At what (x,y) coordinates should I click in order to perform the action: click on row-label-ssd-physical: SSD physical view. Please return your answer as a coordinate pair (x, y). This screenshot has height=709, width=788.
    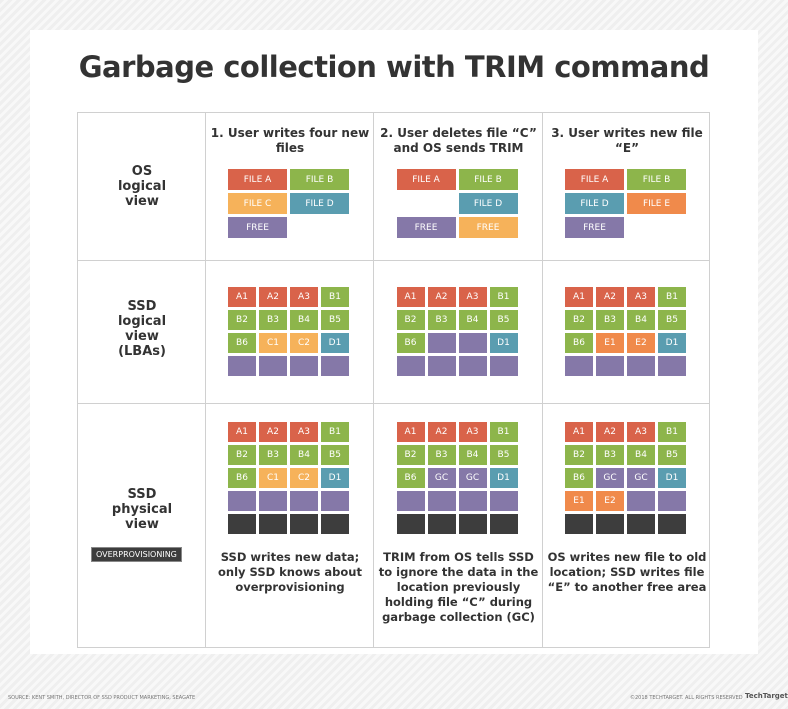
    Looking at the image, I should click on (142, 509).